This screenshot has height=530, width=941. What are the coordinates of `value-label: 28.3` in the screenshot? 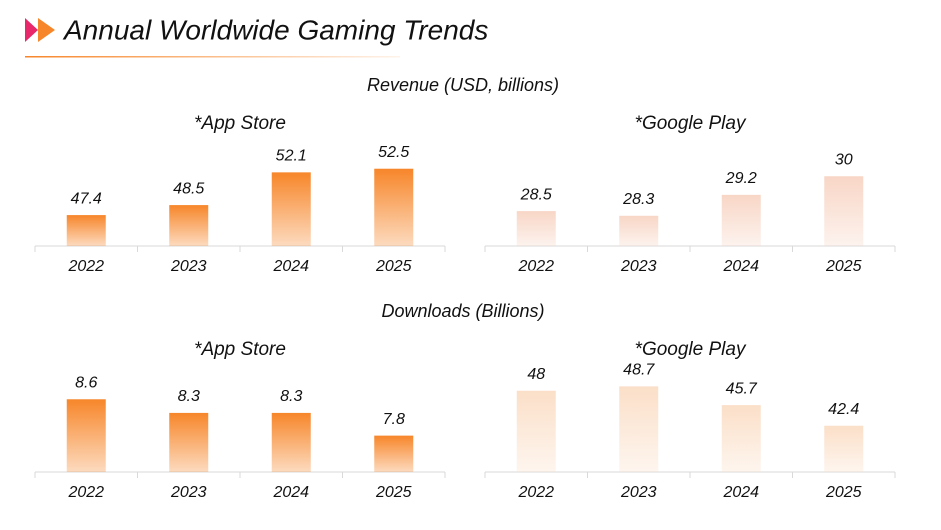 It's located at (638, 199).